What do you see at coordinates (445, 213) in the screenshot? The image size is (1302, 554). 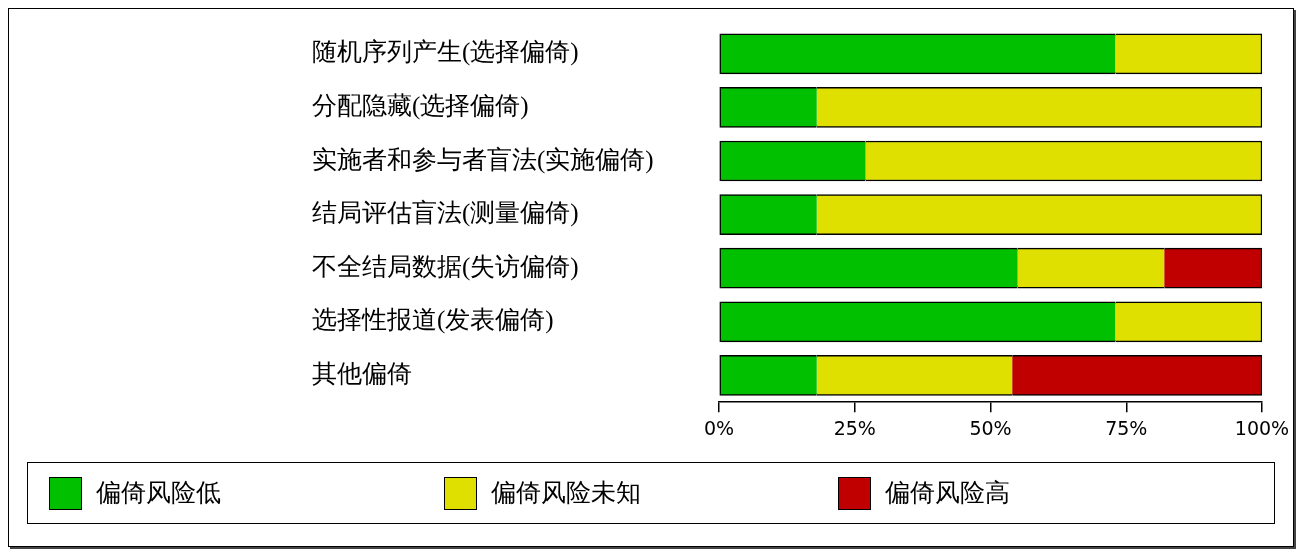 I see `y-tick-label: 结局评估盲法(测量偏倚)` at bounding box center [445, 213].